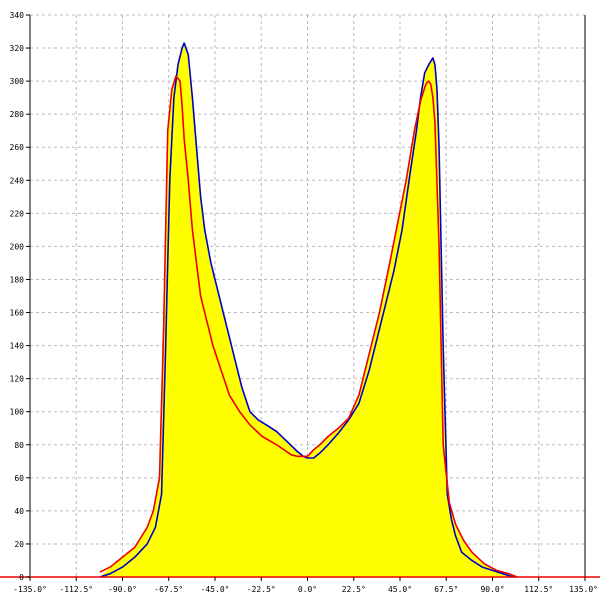  I want to click on x-tick-label: 67.5°, so click(446, 589).